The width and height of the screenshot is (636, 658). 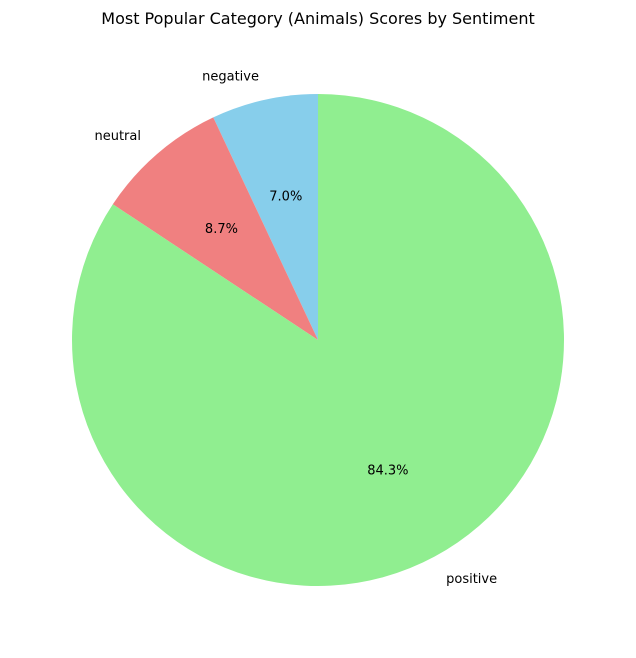 I want to click on slice-label-negative: negative, so click(x=230, y=76).